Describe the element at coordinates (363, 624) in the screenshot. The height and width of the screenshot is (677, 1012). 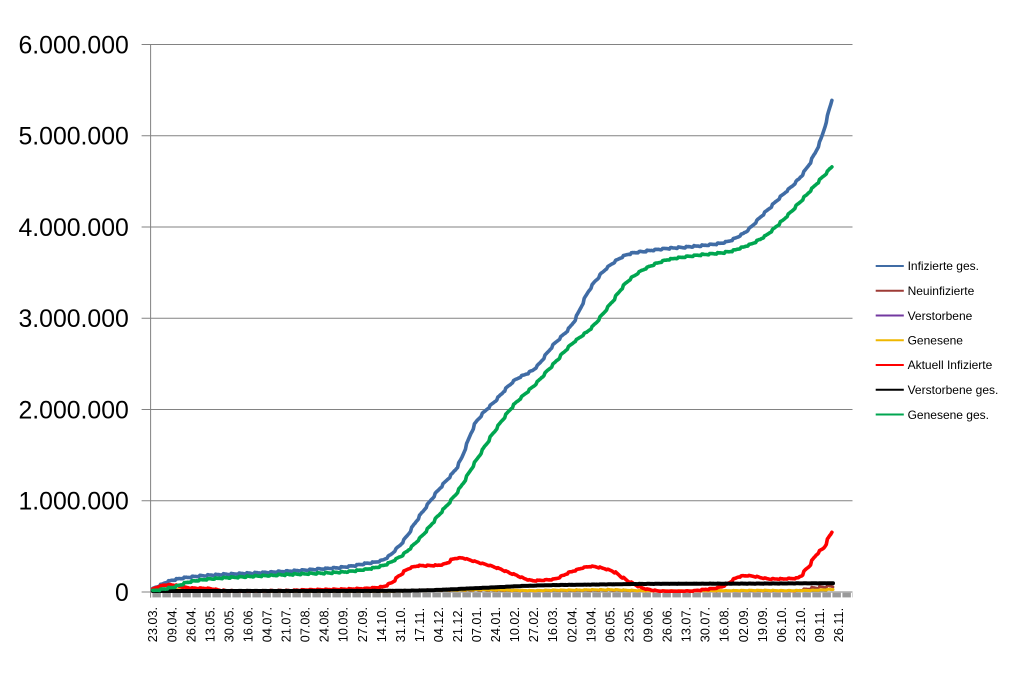
I see `svg-text: 27.09.` at that location.